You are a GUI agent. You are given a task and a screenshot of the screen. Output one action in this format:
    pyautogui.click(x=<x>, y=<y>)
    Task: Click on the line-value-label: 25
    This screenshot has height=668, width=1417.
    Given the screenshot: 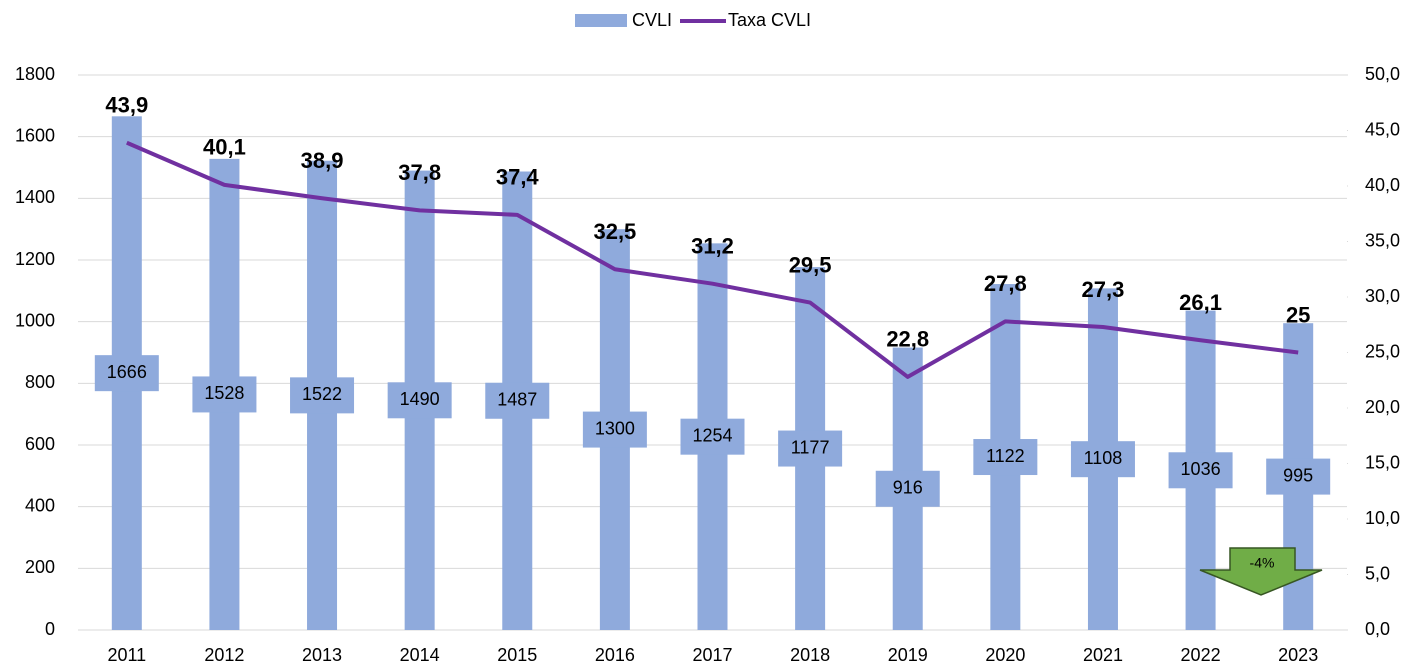 What is the action you would take?
    pyautogui.click(x=1298, y=314)
    